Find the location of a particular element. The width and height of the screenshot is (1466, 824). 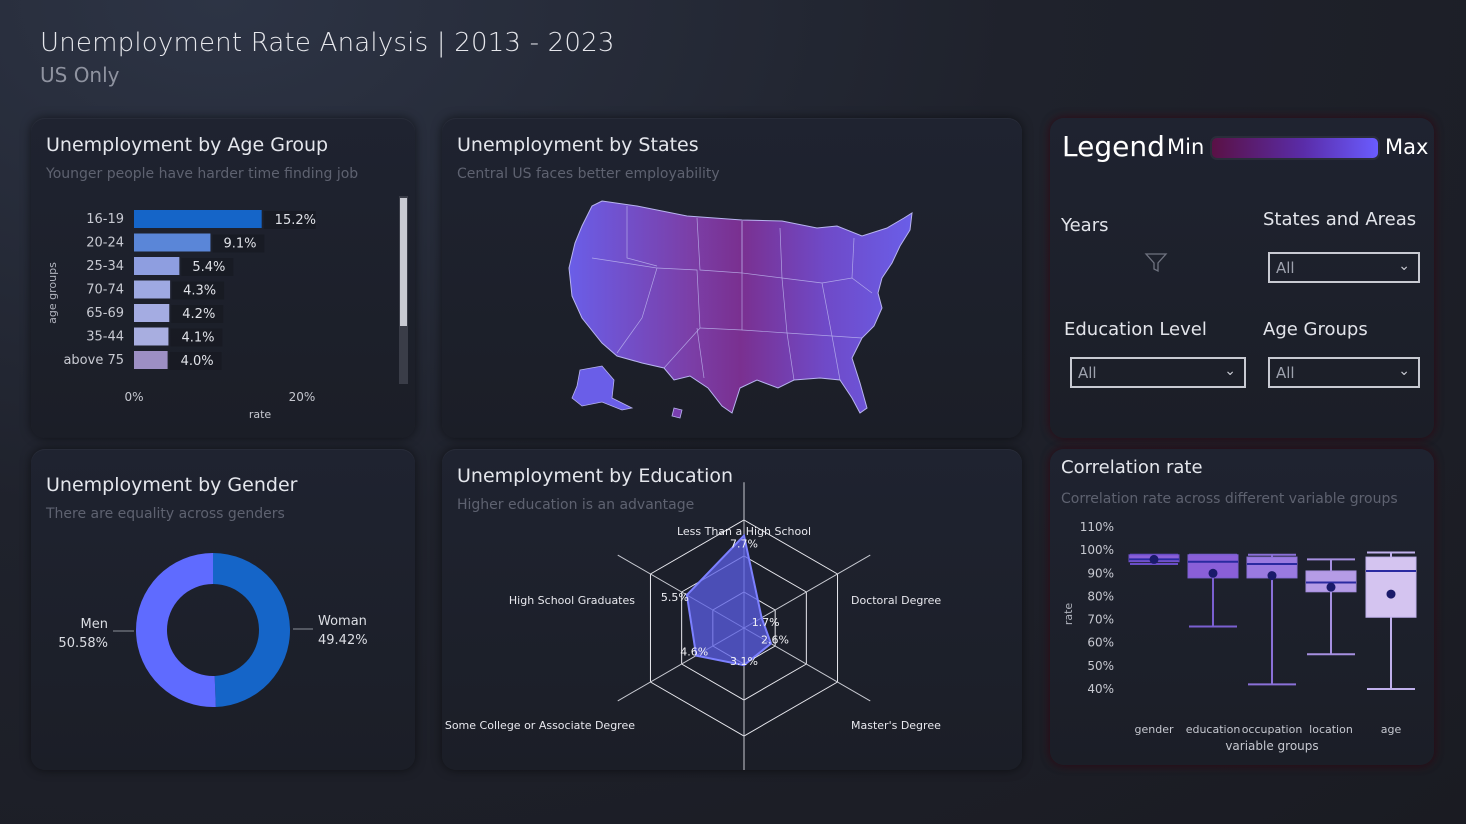

corr-ytick: 80% is located at coordinates (1100, 596).